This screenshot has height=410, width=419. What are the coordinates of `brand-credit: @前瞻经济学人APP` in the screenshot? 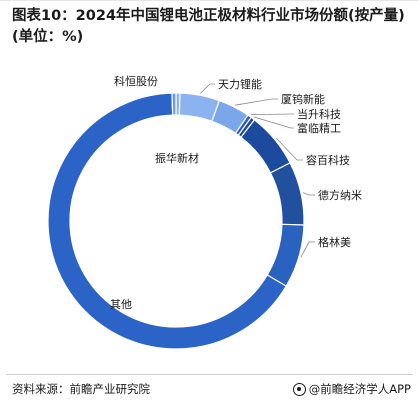 It's located at (351, 389).